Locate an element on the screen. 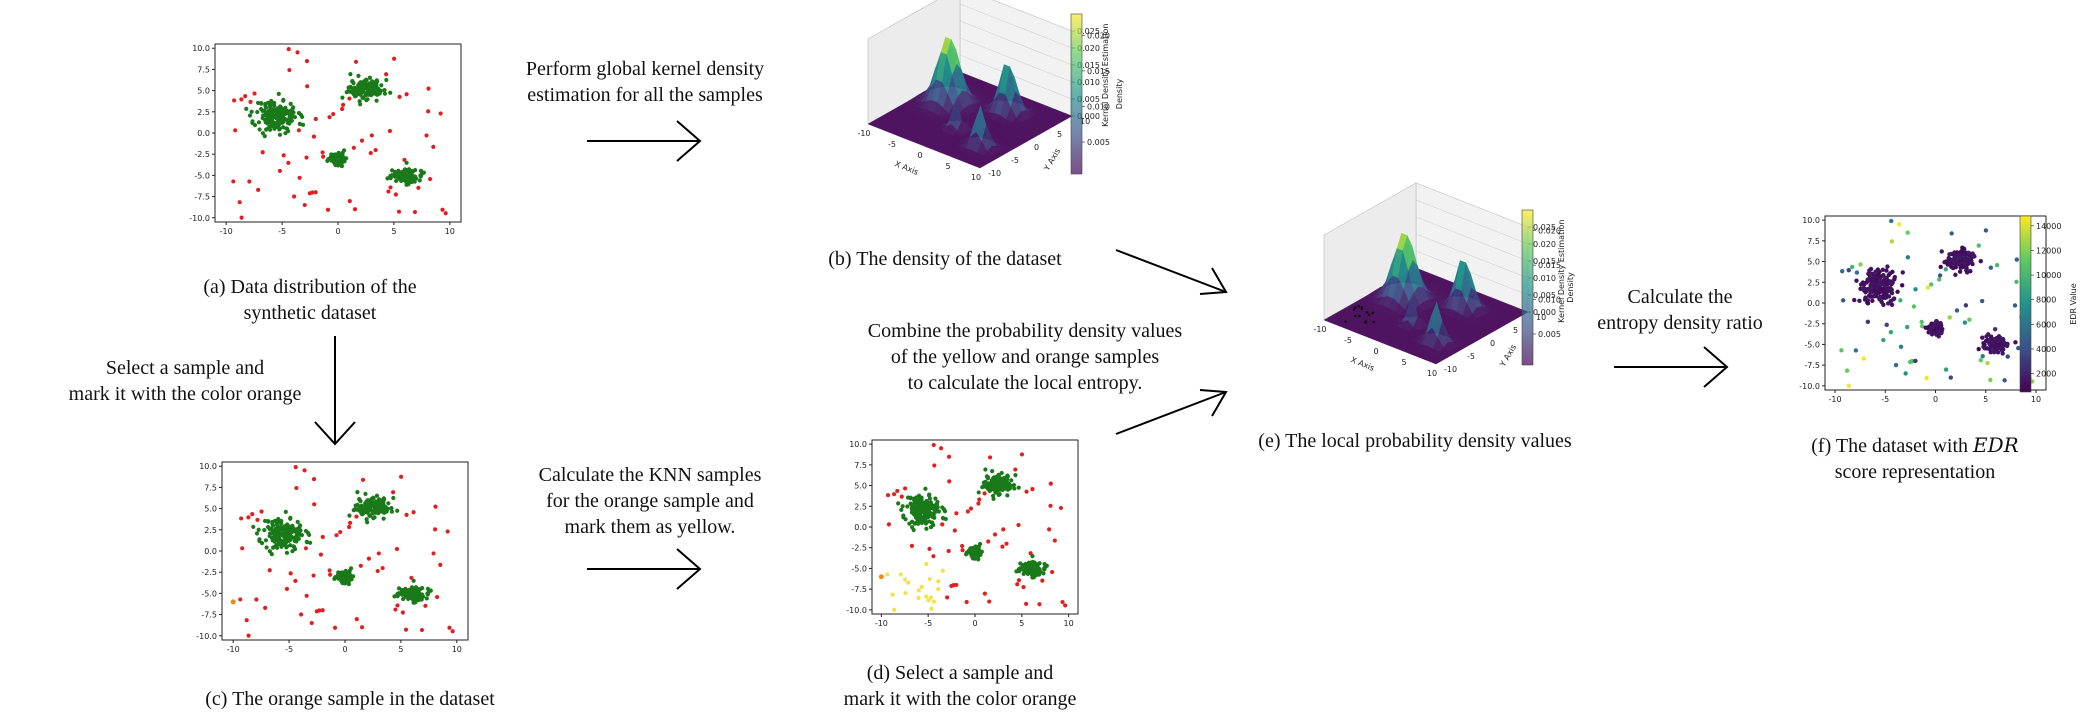 The width and height of the screenshot is (2096, 726). x-tick-label: -10 is located at coordinates (1319, 329).